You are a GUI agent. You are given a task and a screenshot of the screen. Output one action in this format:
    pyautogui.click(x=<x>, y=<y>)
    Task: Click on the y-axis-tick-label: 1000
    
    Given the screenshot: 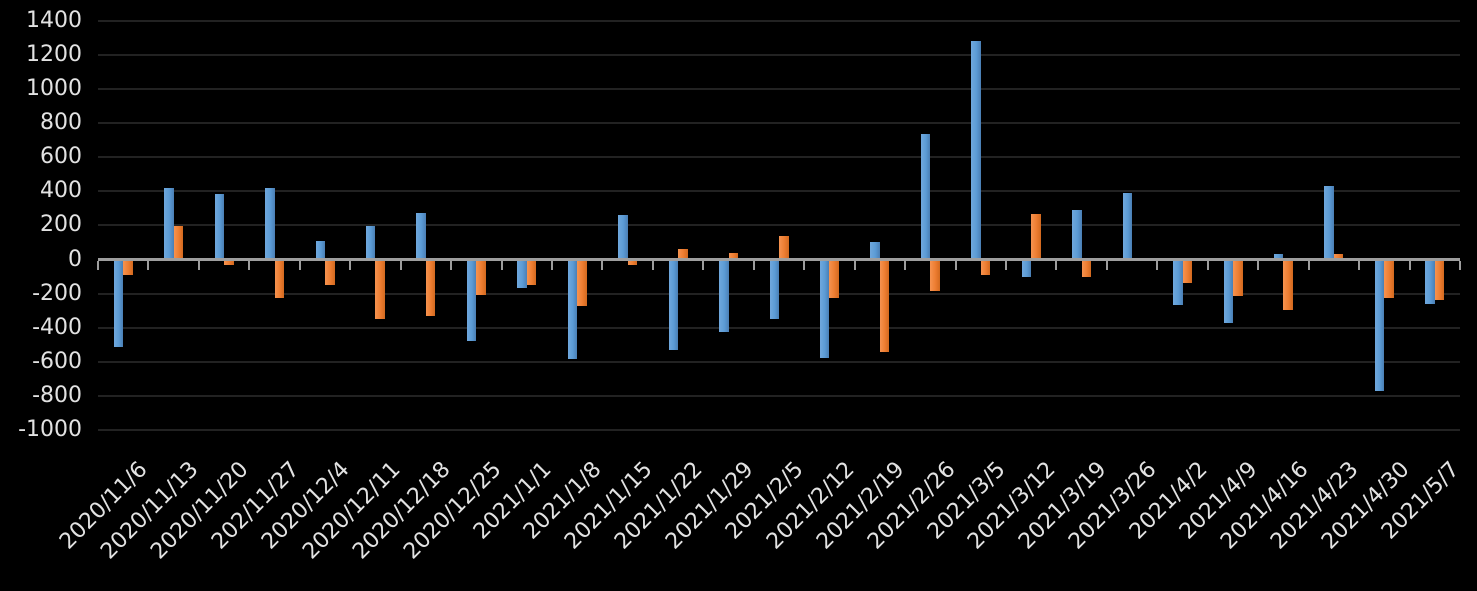 What is the action you would take?
    pyautogui.click(x=54, y=88)
    